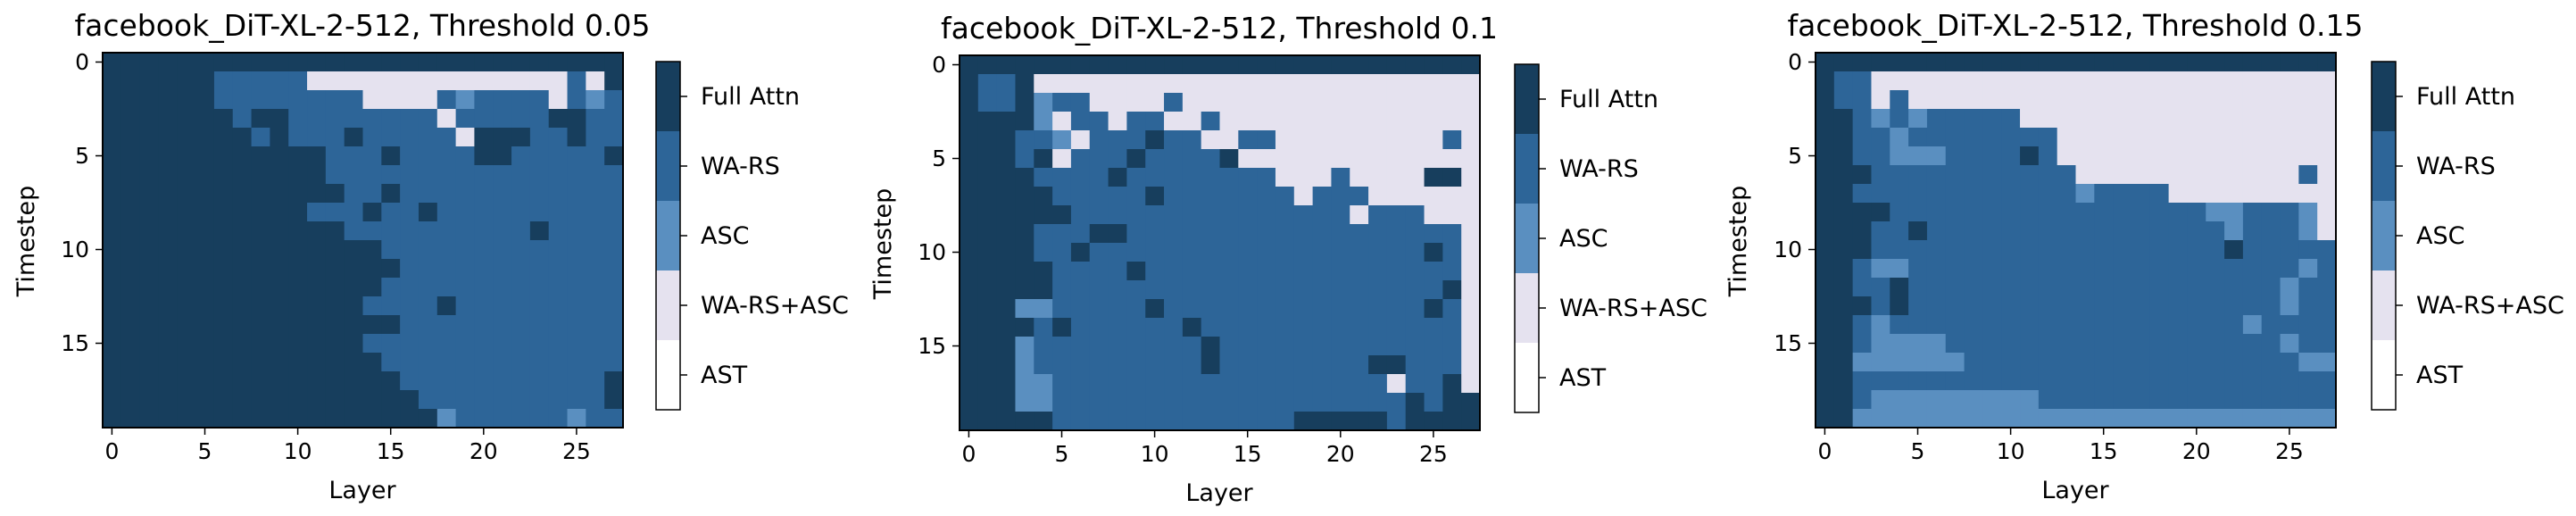  I want to click on panel-3-y-label: Timestep, so click(1738, 241).